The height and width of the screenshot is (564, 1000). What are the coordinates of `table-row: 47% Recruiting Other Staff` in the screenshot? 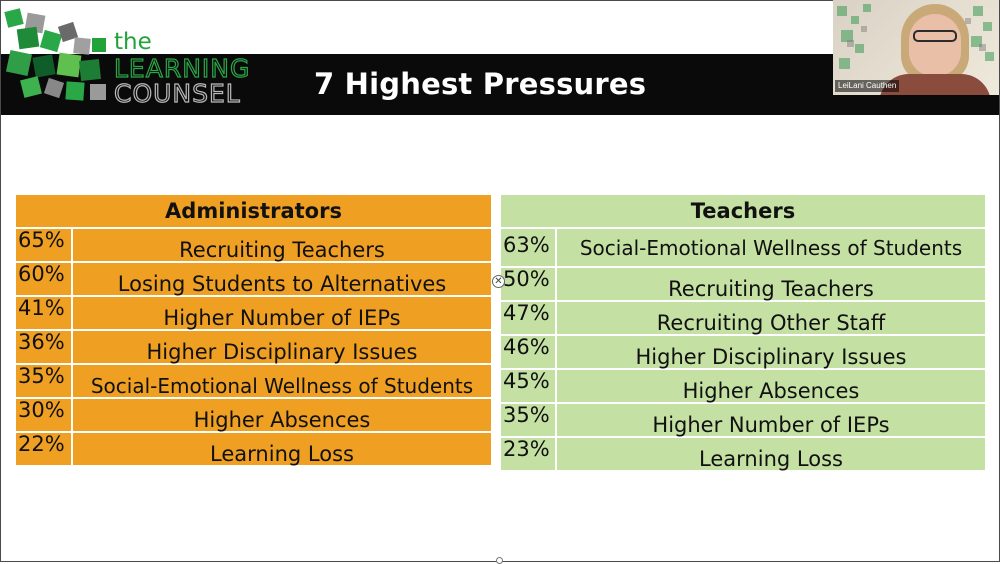 It's located at (743, 318).